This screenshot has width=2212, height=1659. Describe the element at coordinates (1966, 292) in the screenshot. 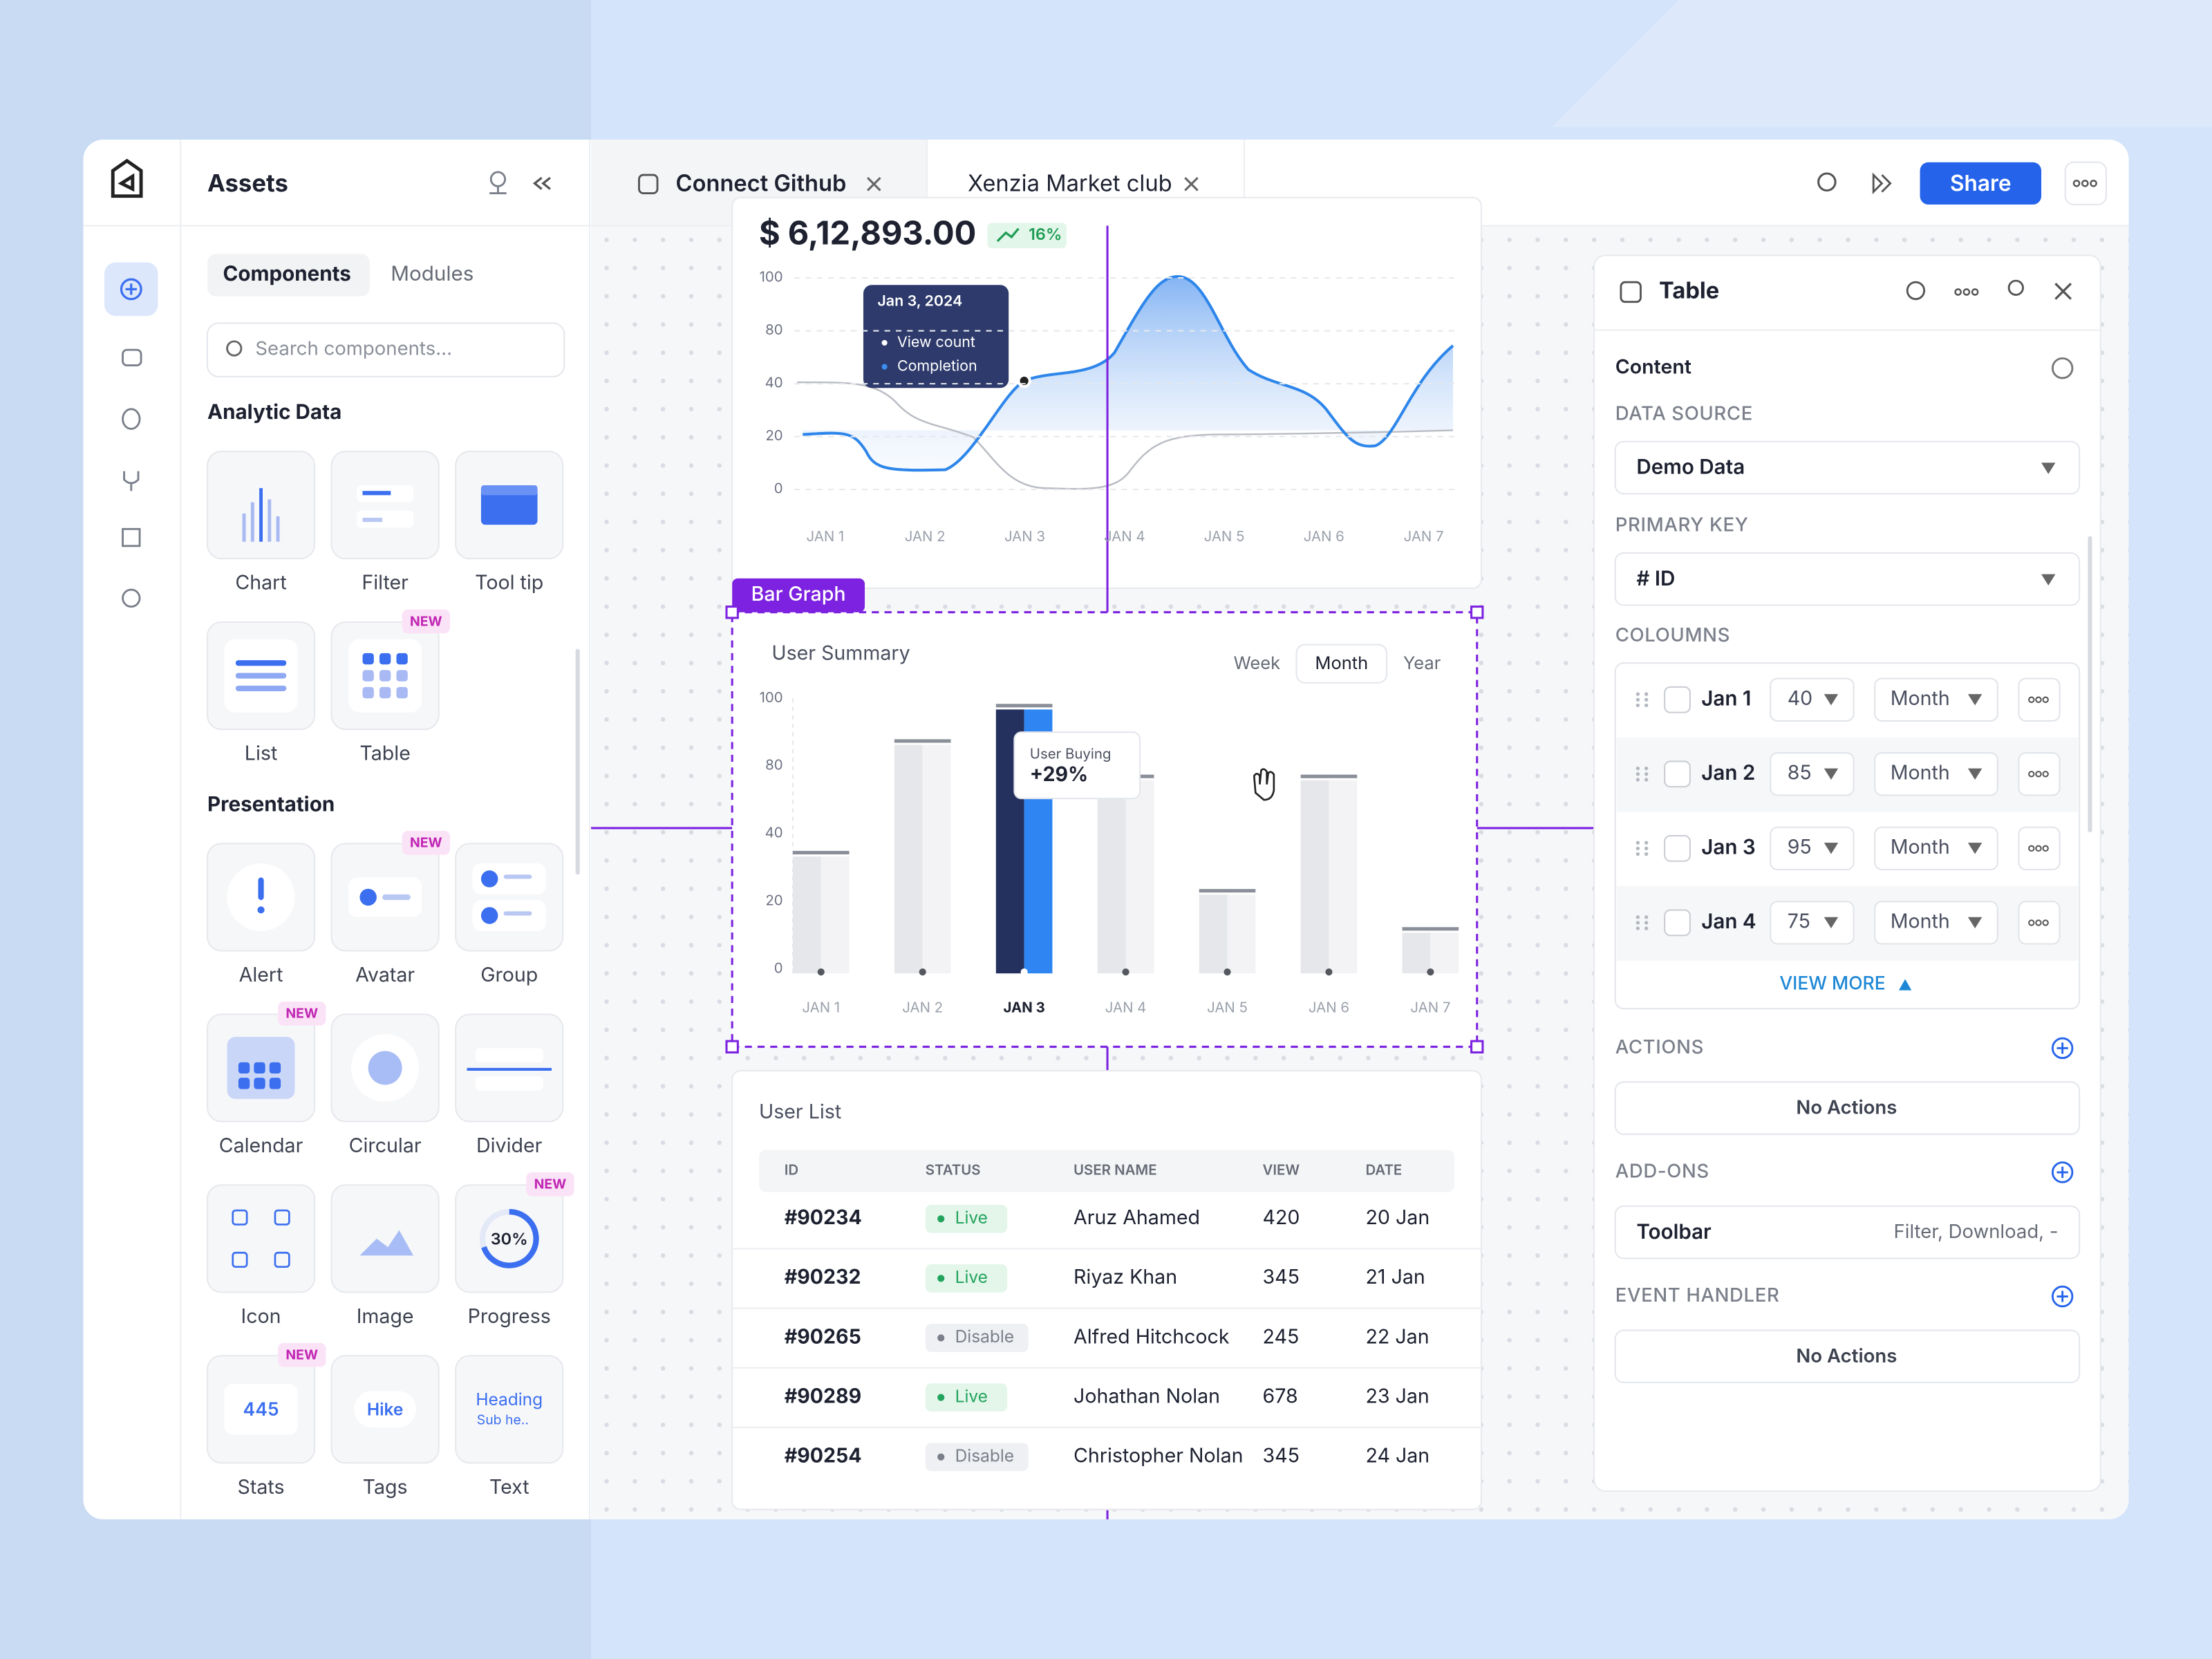

I see `more-icon` at that location.